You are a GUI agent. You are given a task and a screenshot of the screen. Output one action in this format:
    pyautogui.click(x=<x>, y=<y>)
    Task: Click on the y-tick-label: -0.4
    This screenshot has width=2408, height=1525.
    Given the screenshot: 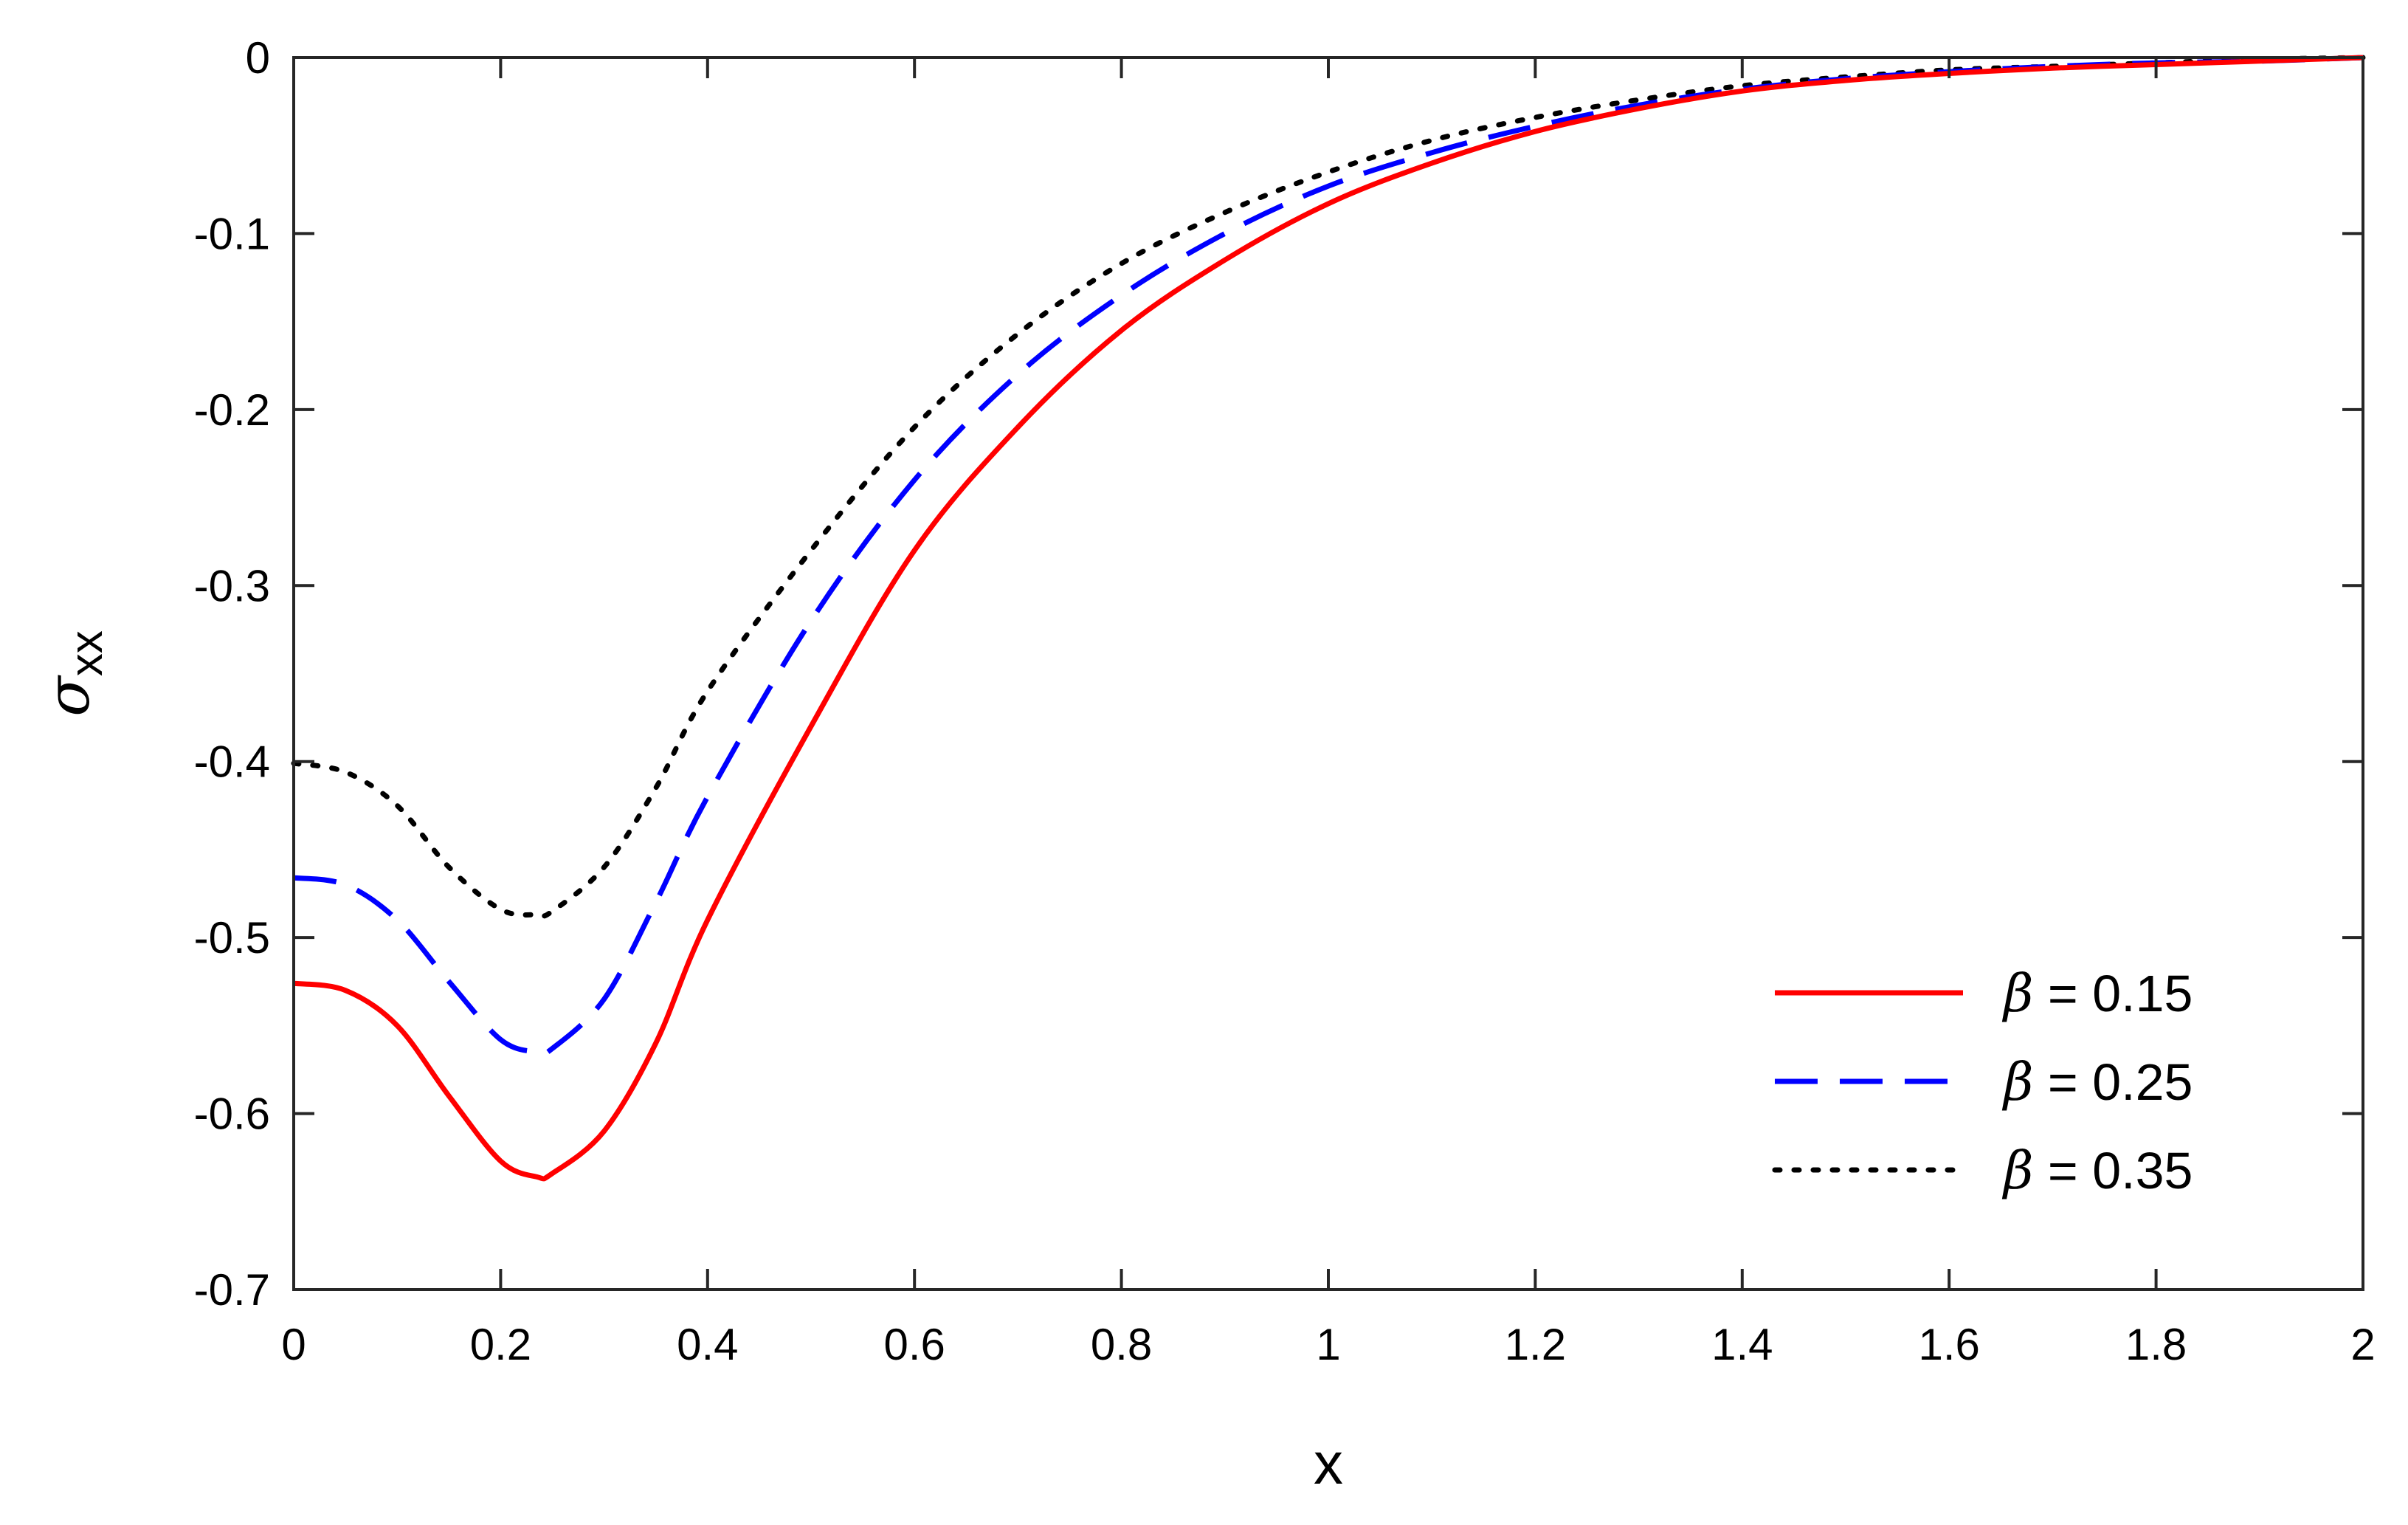 What is the action you would take?
    pyautogui.click(x=232, y=762)
    